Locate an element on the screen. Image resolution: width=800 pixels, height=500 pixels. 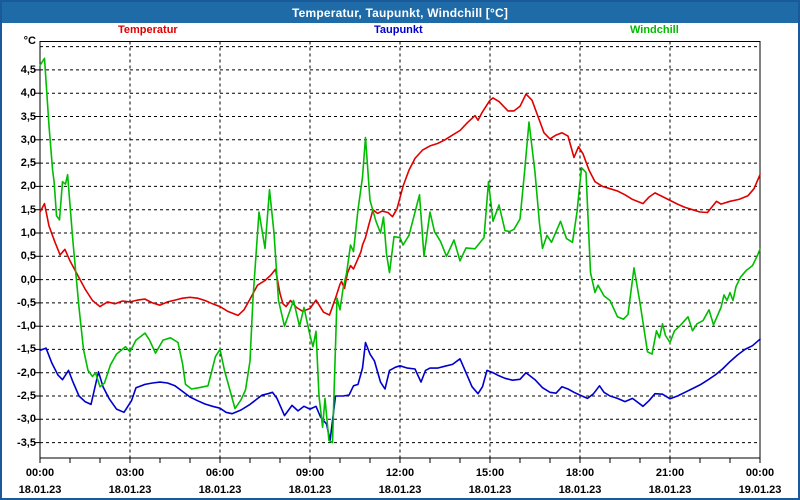
window-titlebar: Temperatur, Taupunkt, Windchill [°C] is located at coordinates (400, 12).